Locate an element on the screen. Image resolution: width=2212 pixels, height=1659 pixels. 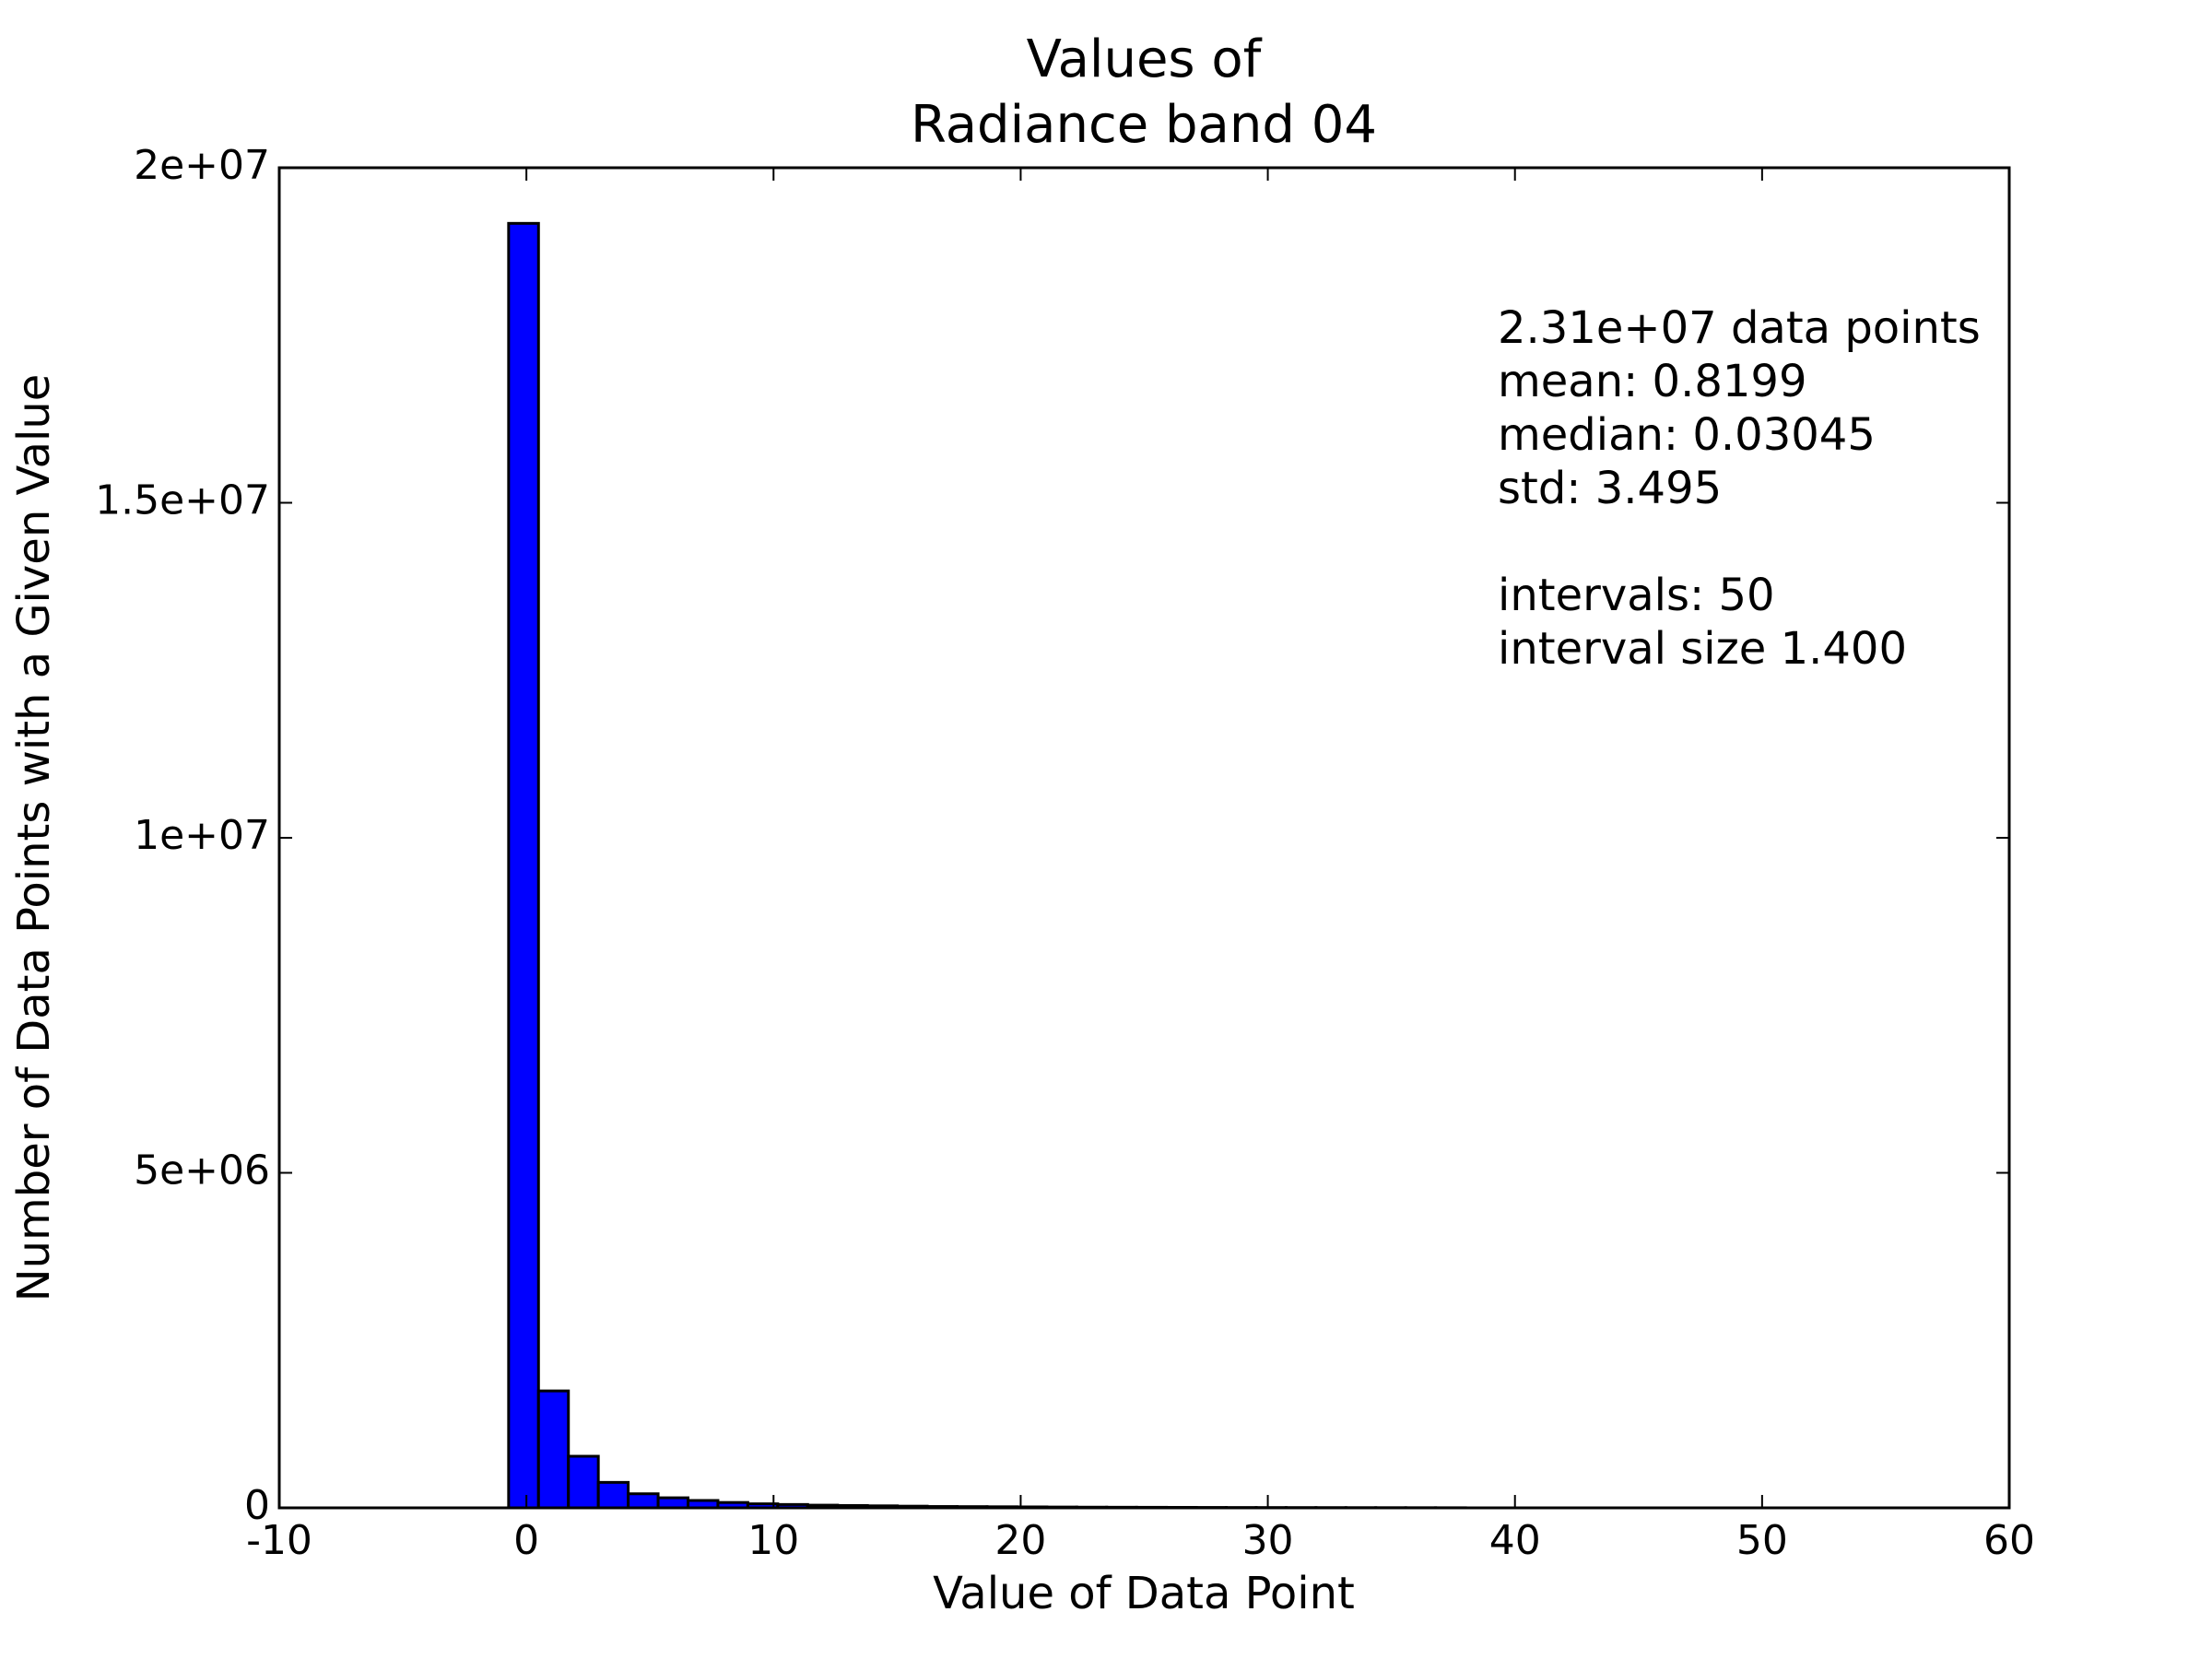
y-tick-label: 0 is located at coordinates (257, 1505).